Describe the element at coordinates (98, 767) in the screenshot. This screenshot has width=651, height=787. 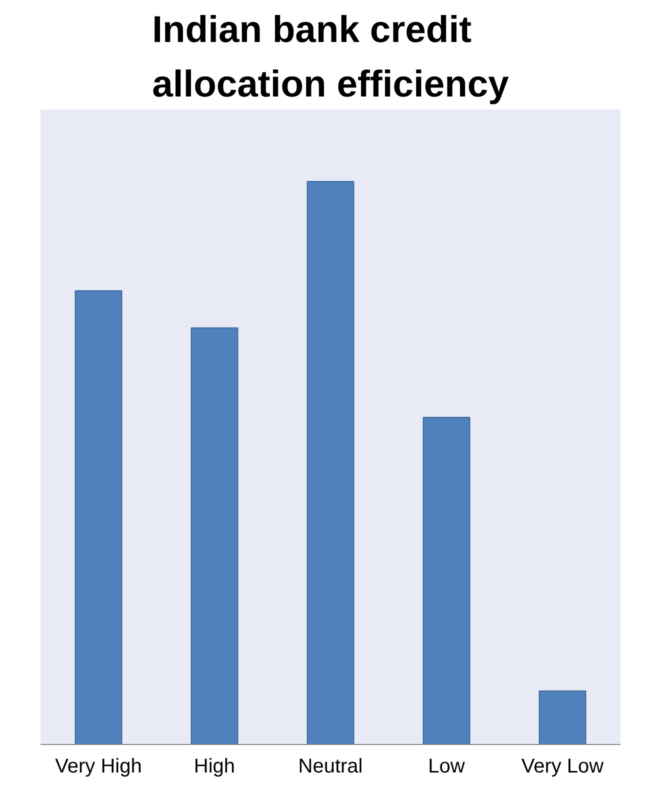
I see `x-tick-label: Very High` at that location.